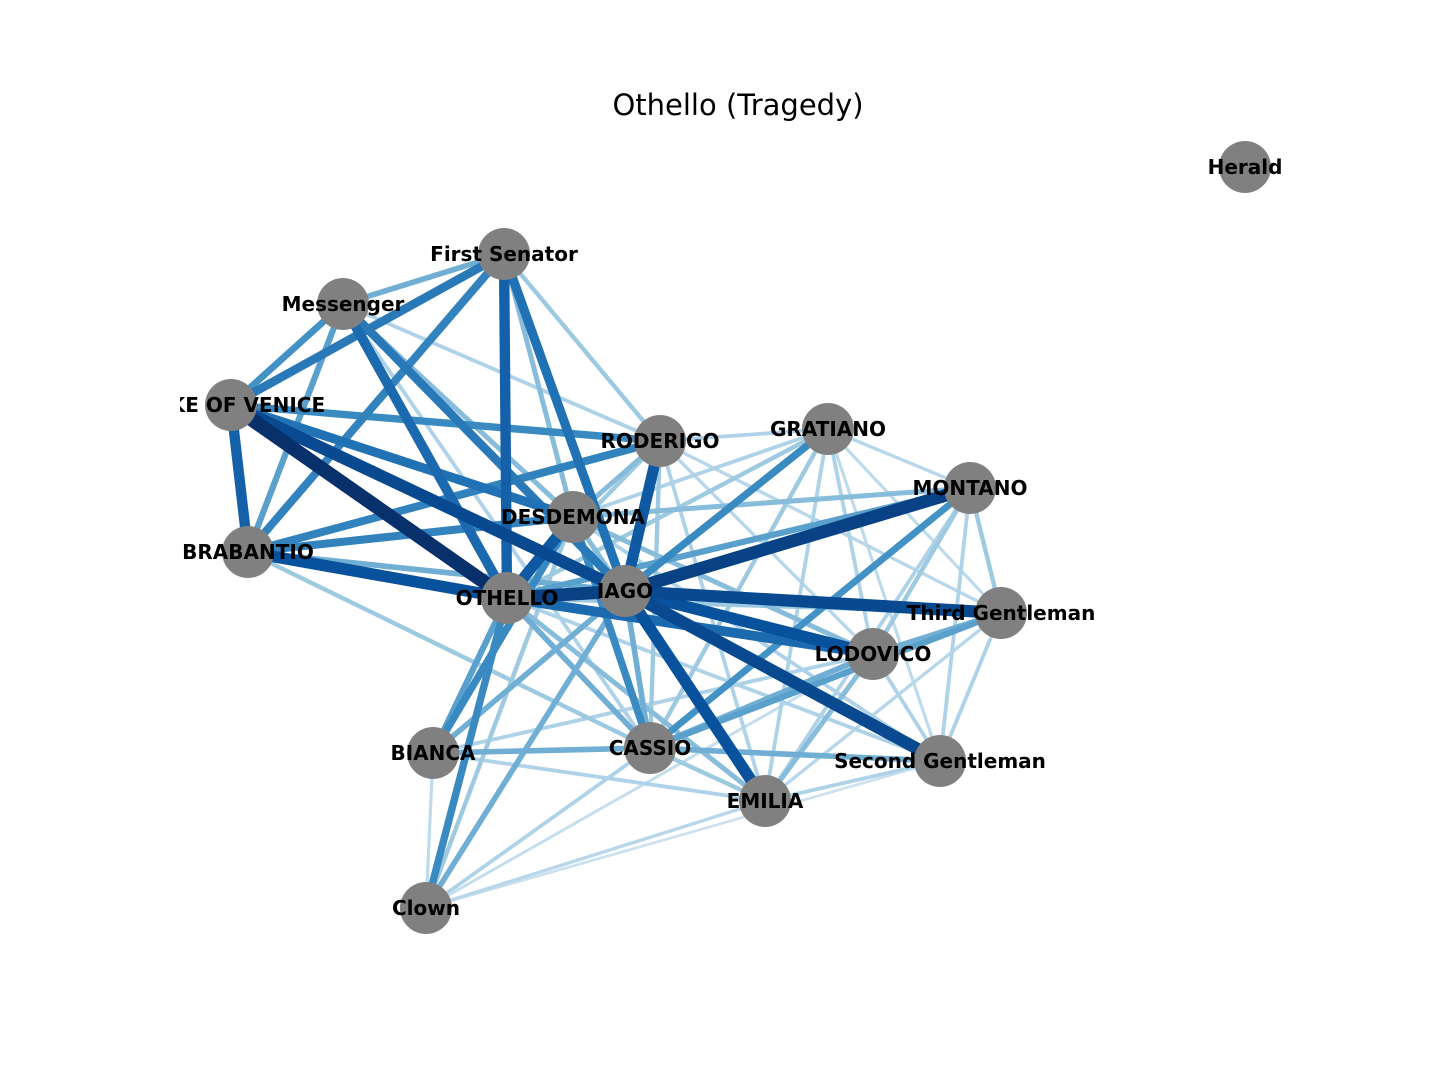 The image size is (1440, 1080). I want to click on edge-first_senator-othello, so click(505, 426).